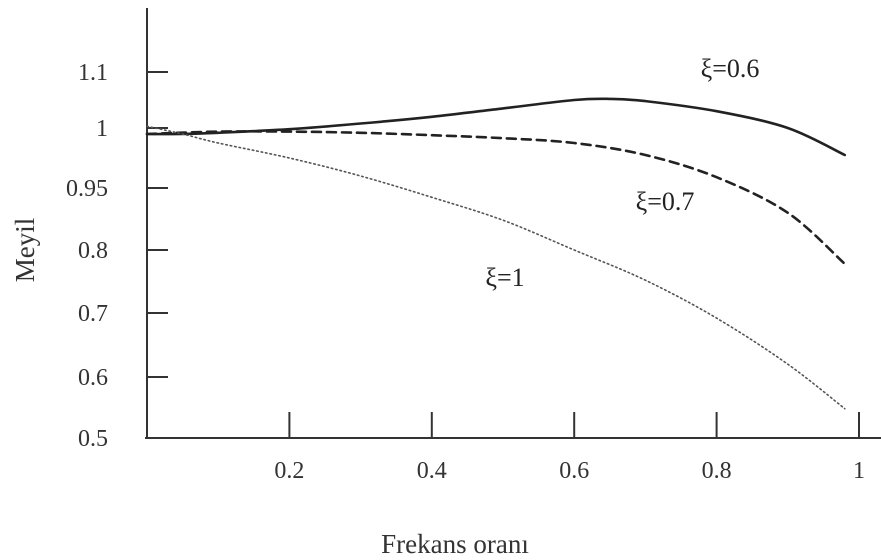 The height and width of the screenshot is (560, 881). Describe the element at coordinates (717, 471) in the screenshot. I see `x-tick-label: 0.8` at that location.